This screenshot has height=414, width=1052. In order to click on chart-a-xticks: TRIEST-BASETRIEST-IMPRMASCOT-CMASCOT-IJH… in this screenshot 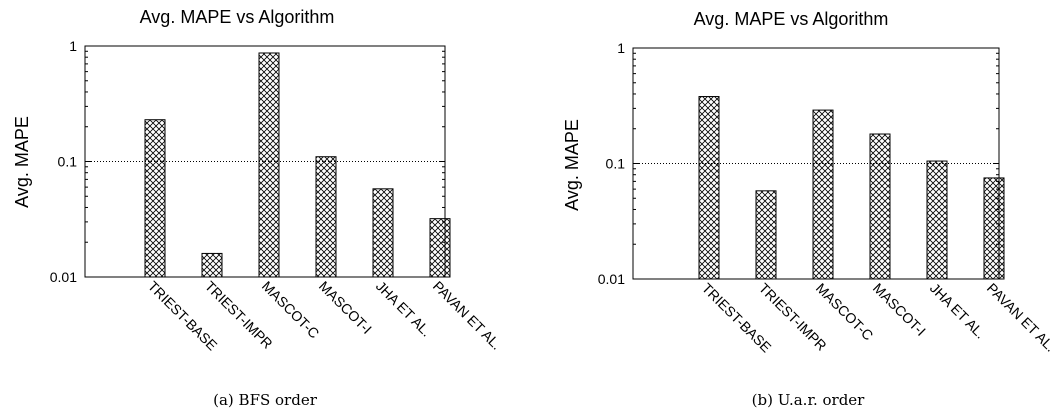, I will do `click(325, 316)`.